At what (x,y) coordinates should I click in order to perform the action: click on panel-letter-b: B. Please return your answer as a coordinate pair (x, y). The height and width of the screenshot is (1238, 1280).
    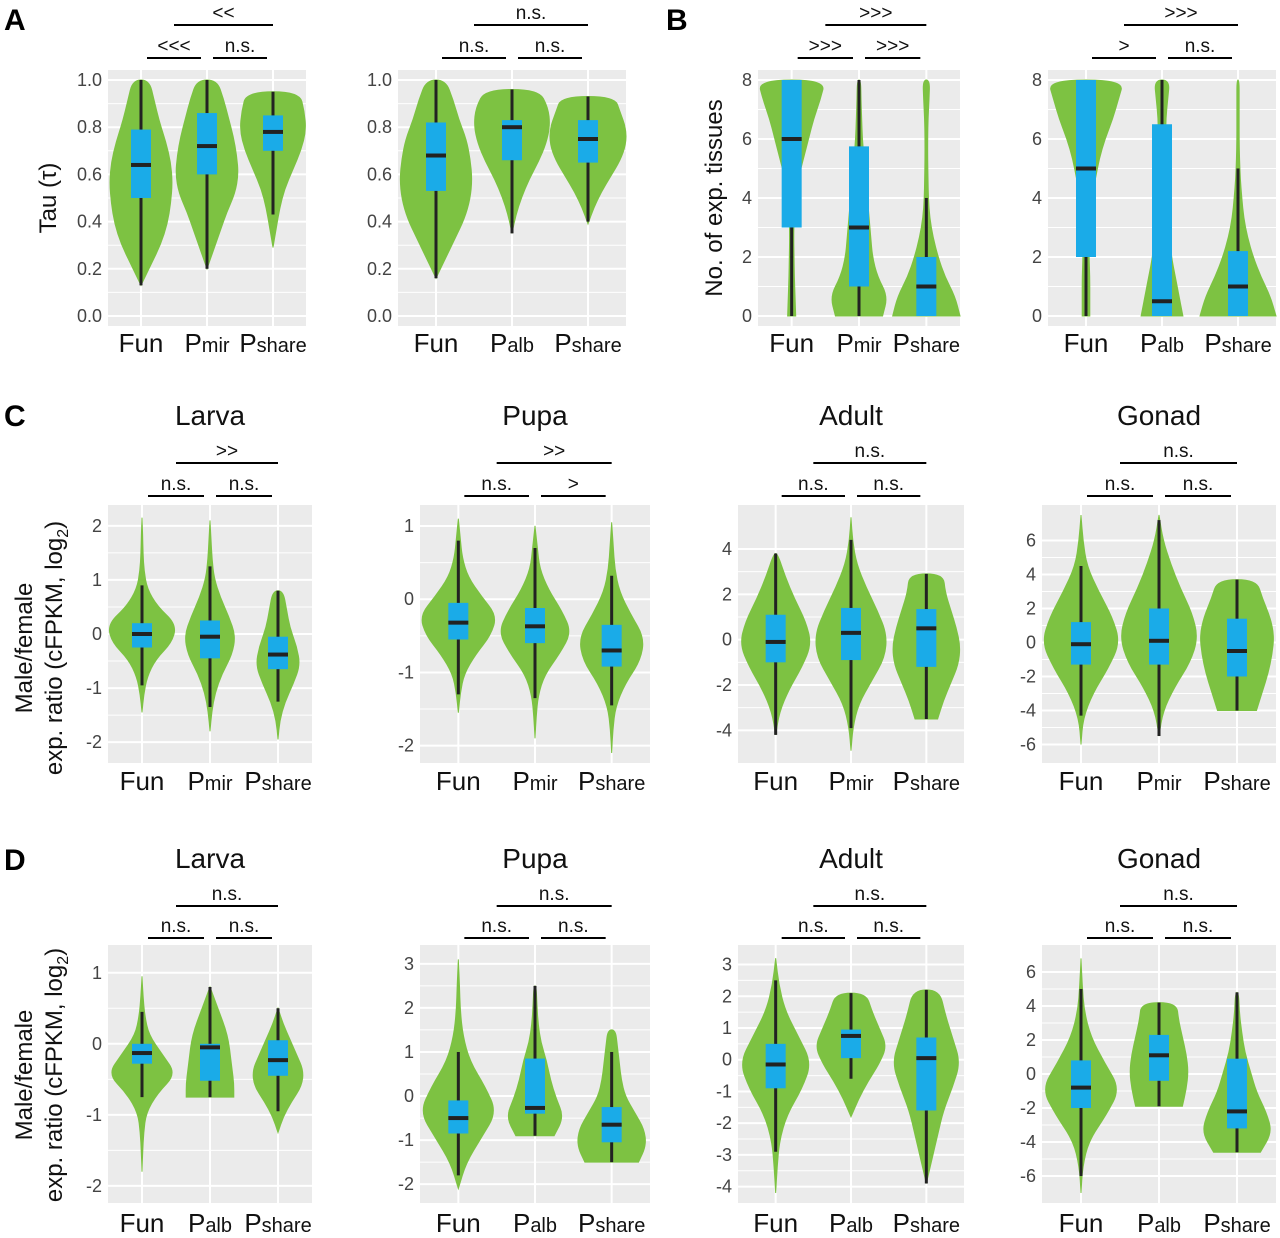
    Looking at the image, I should click on (677, 20).